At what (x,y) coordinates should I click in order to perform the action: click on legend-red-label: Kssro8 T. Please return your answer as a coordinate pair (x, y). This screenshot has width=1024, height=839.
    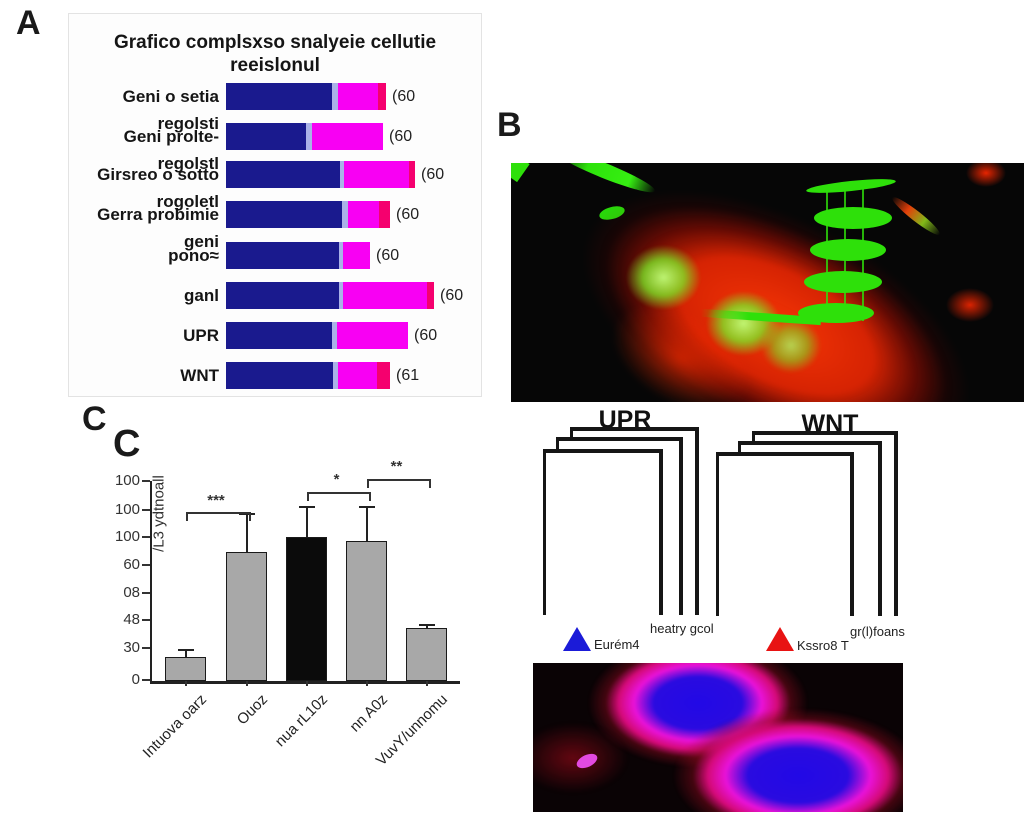
    Looking at the image, I should click on (823, 645).